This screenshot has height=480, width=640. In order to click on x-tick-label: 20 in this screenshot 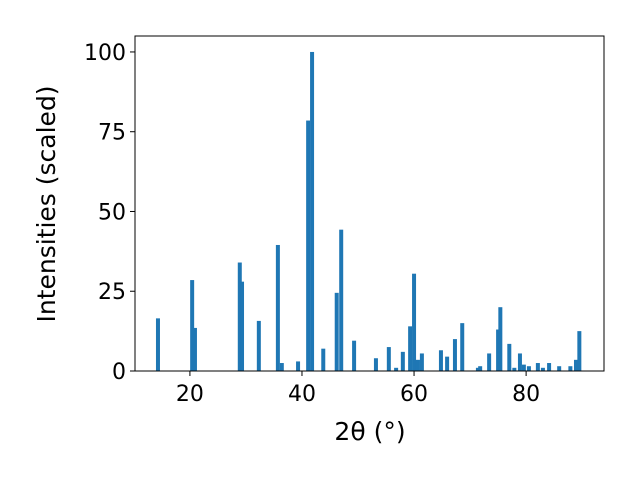, I will do `click(190, 394)`.